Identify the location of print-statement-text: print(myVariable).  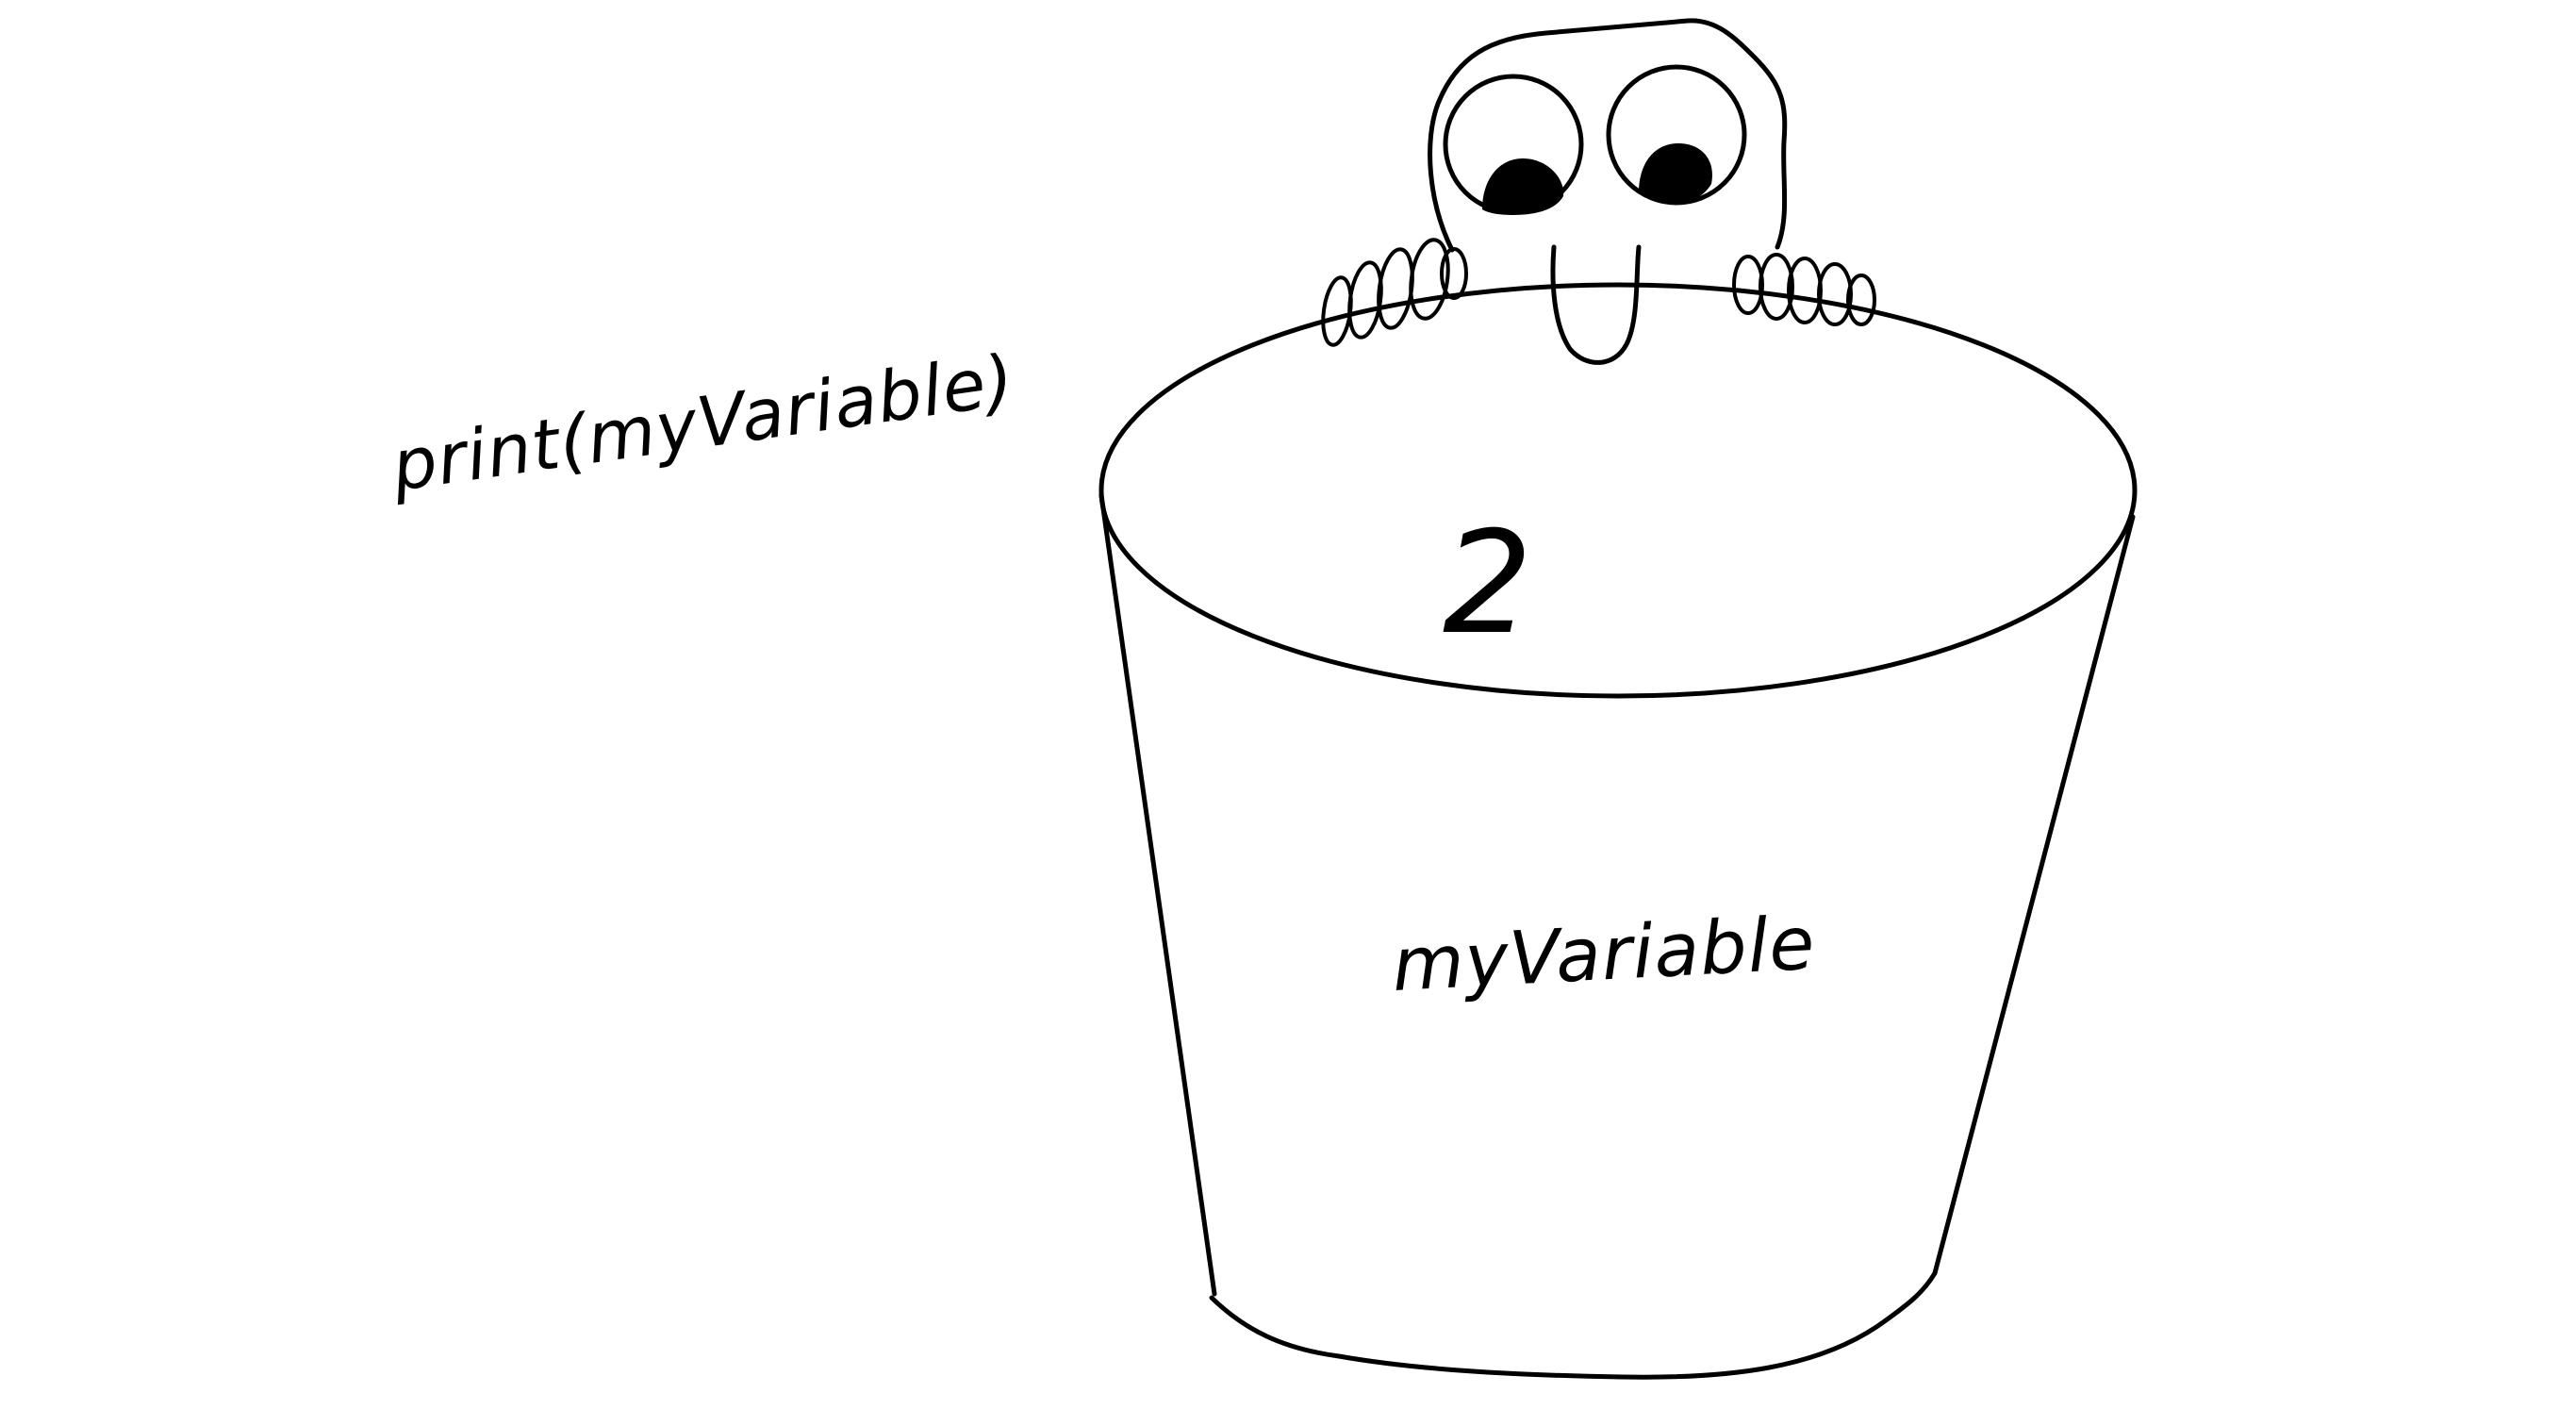
(703, 424).